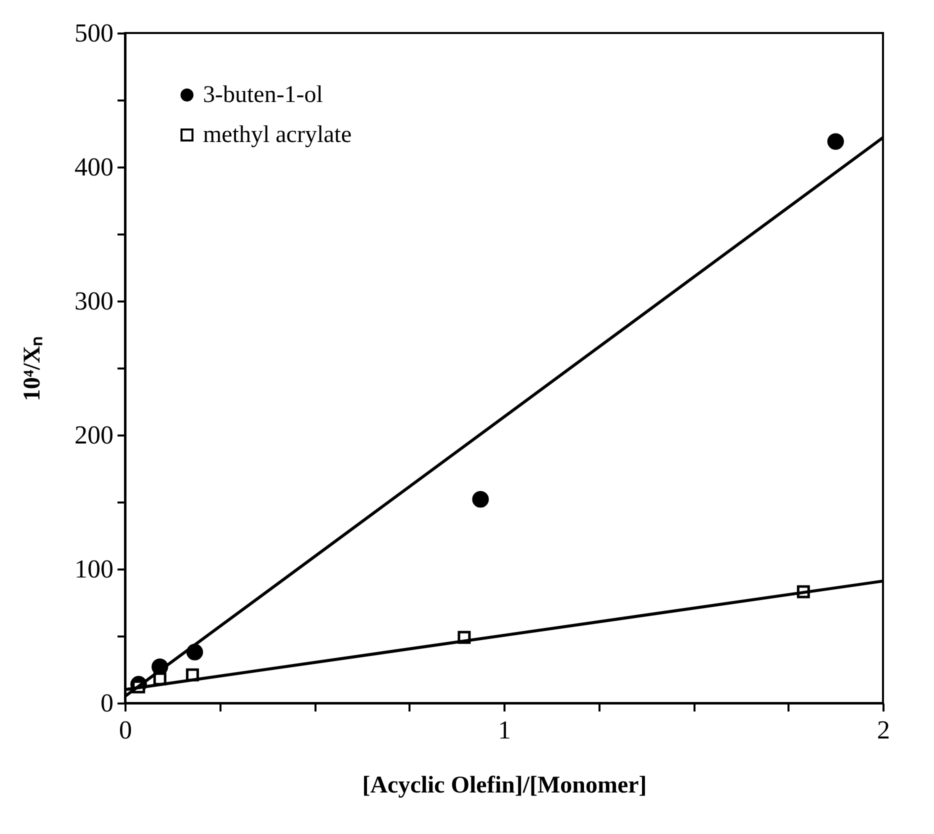 The image size is (934, 834). Describe the element at coordinates (277, 135) in the screenshot. I see `legend-label: methyl acrylate` at that location.